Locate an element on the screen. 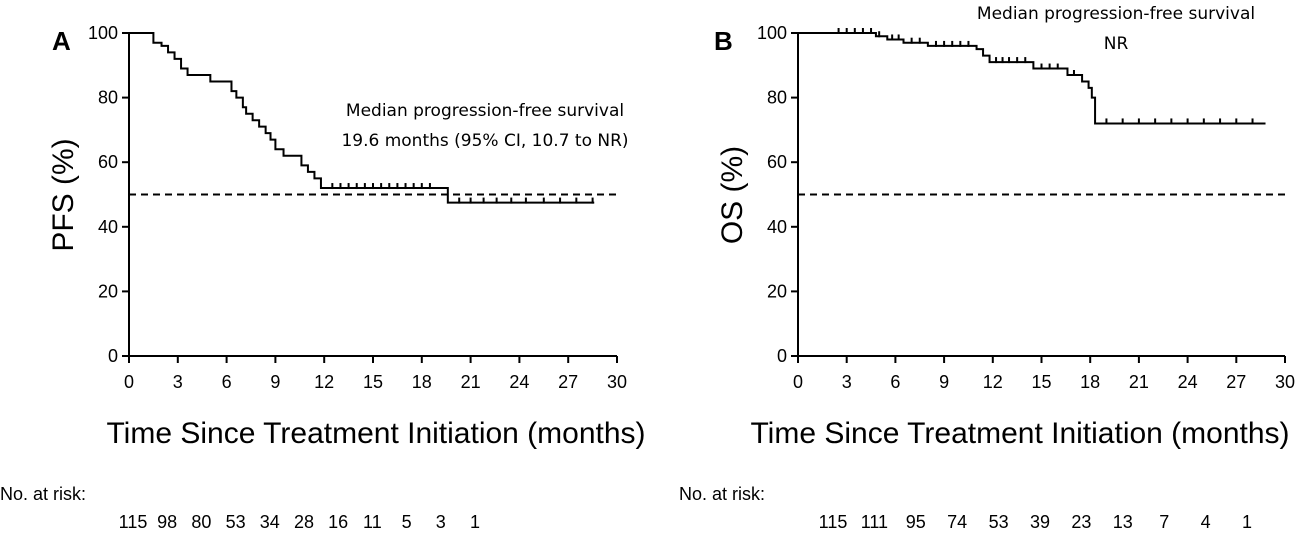 The width and height of the screenshot is (1303, 533). at-risk-value: 11 is located at coordinates (372, 522).